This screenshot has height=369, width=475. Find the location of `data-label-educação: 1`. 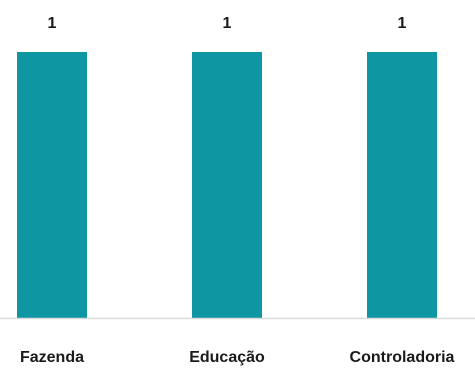

data-label-educação: 1 is located at coordinates (227, 23).